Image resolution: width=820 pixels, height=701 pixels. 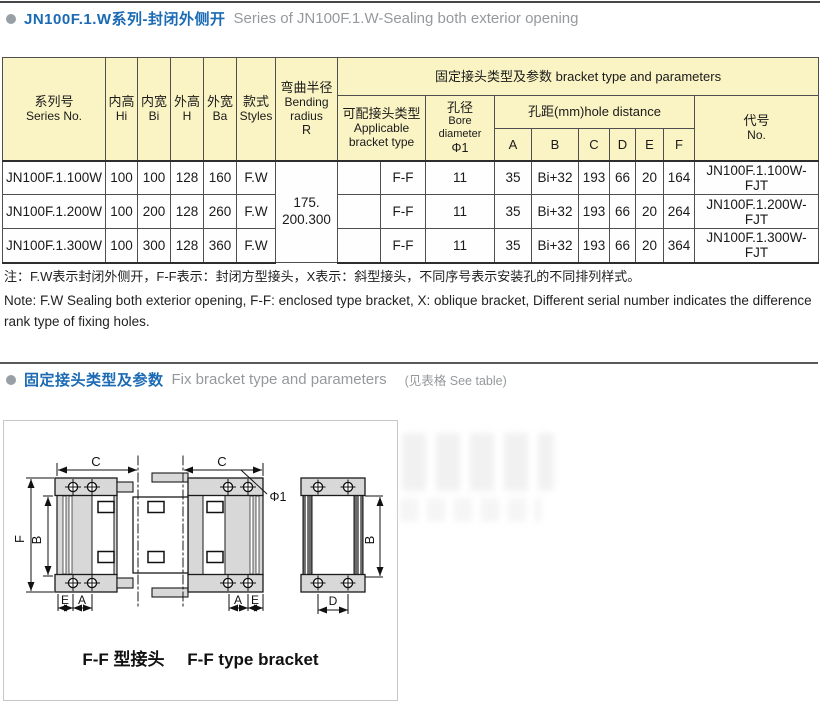 I want to click on group-header-bracket-params: 固定接头类型及参数 bracket type and parameters, so click(x=578, y=76).